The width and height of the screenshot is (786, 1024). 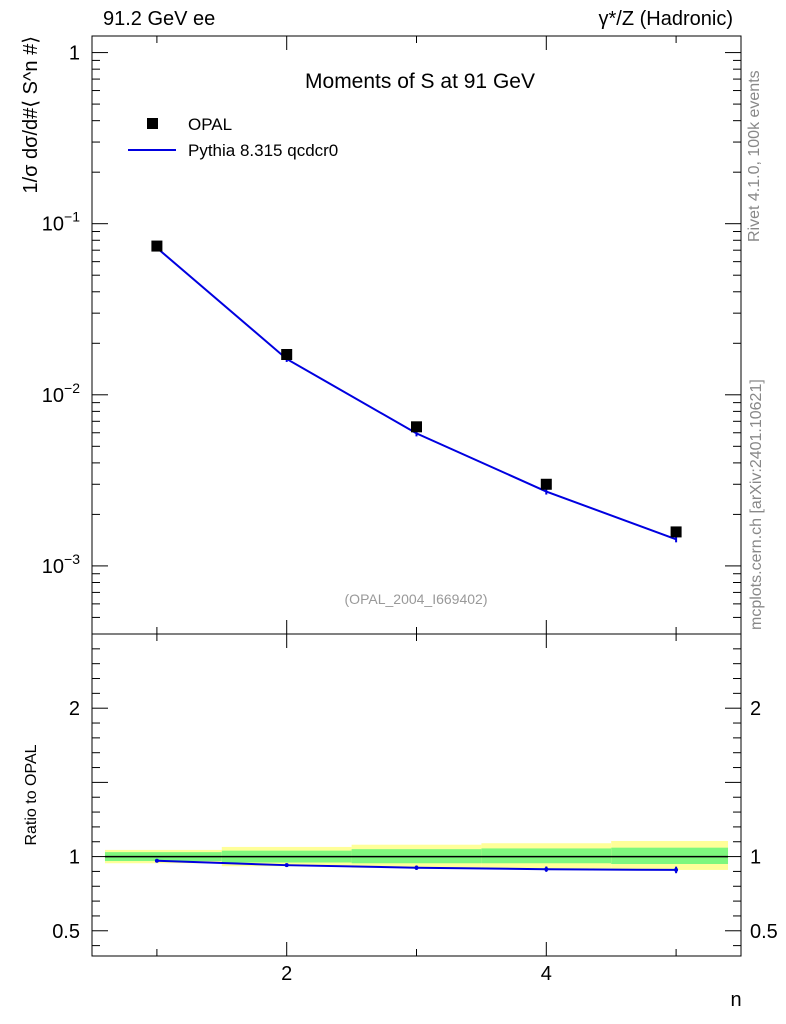 What do you see at coordinates (210, 124) in the screenshot?
I see `legend-label-opal: OPAL` at bounding box center [210, 124].